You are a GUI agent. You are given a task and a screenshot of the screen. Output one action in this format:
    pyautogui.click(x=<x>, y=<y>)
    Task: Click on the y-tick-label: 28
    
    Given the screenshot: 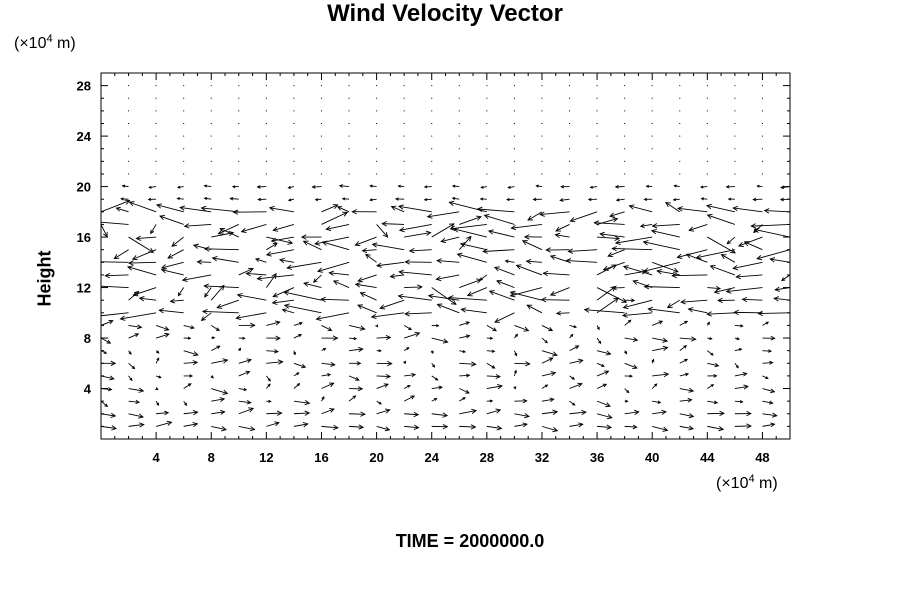 What is the action you would take?
    pyautogui.click(x=84, y=86)
    